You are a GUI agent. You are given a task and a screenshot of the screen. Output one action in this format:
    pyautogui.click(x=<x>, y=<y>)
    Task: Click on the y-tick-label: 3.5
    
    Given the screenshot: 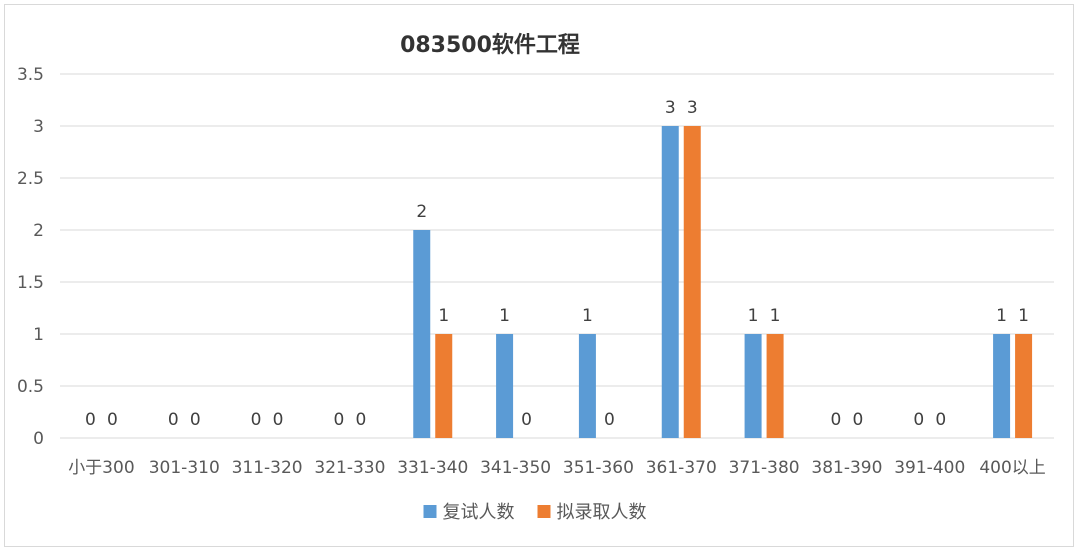 What is the action you would take?
    pyautogui.click(x=30, y=75)
    